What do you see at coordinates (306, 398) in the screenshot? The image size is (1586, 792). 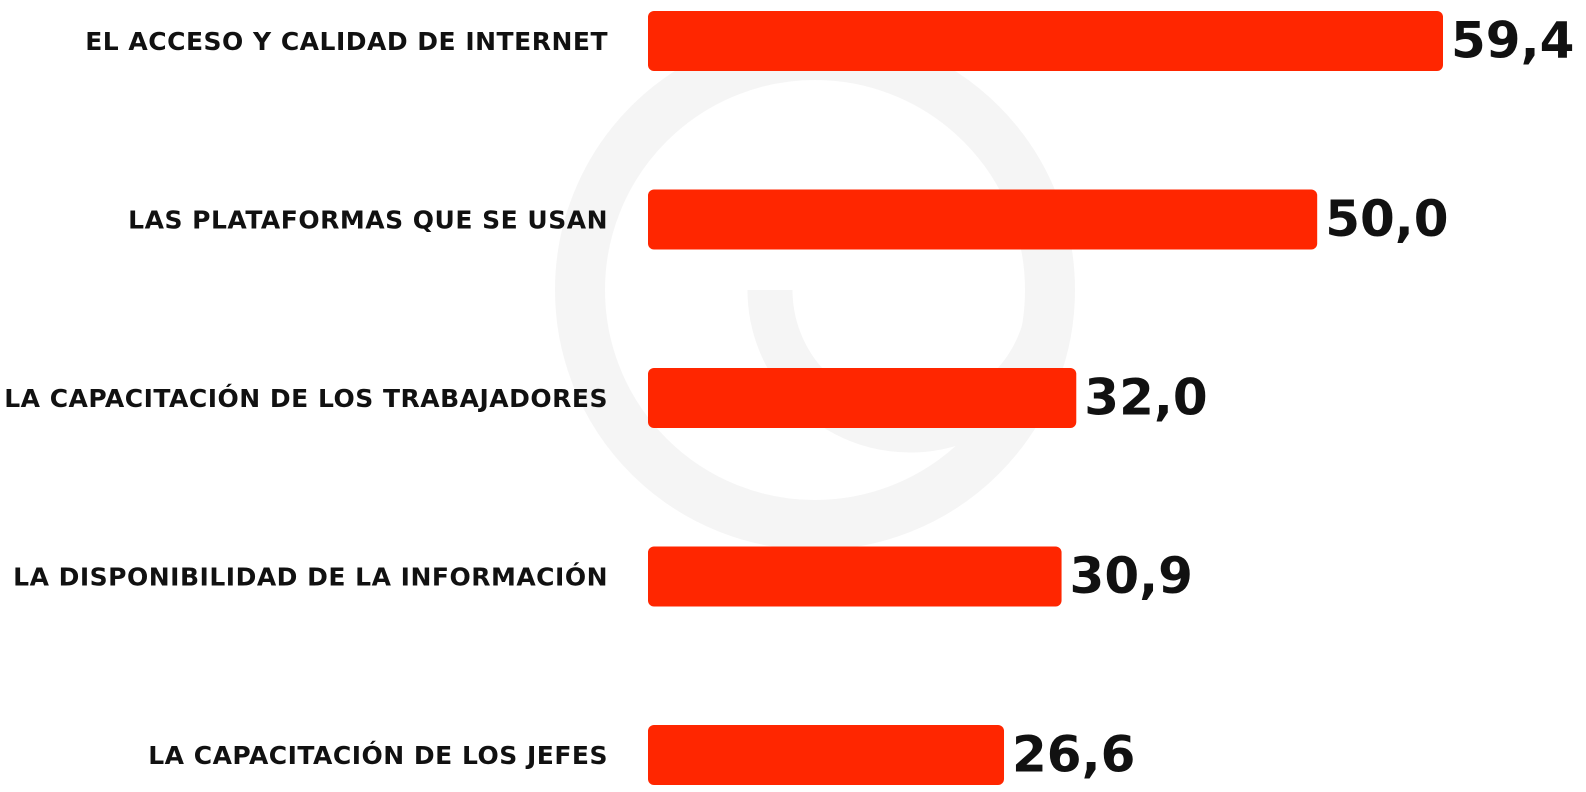 I see `category-label: LA CAPACITACIÓN DE LOS TRABAJADORES` at bounding box center [306, 398].